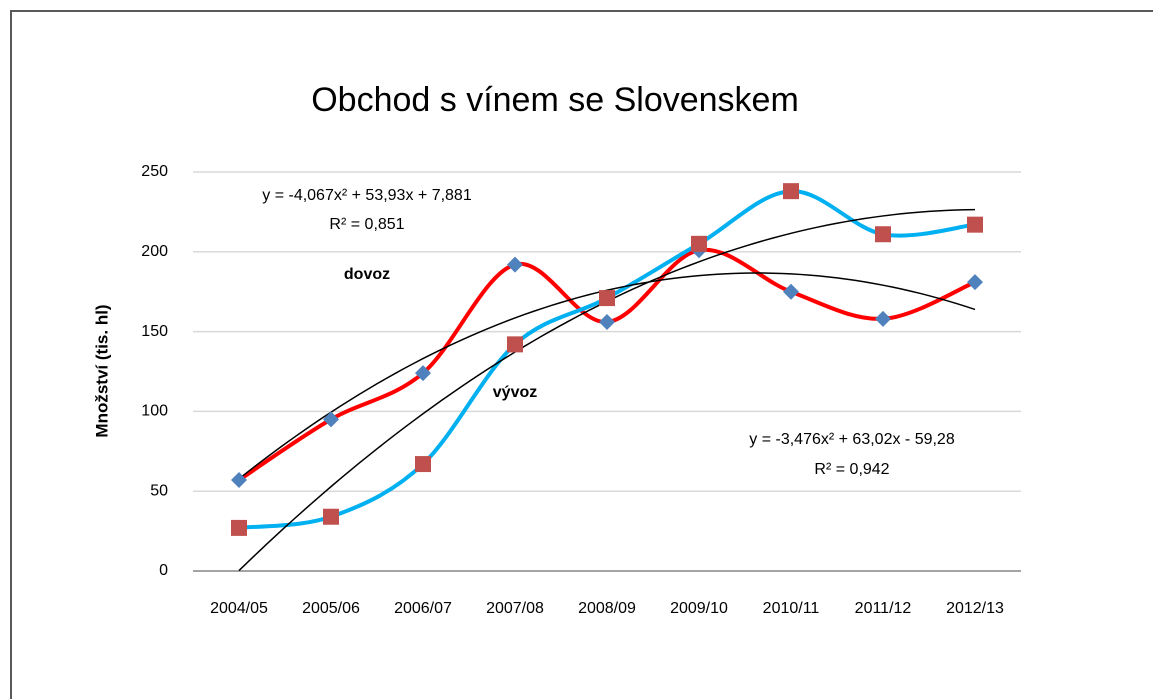 This screenshot has width=1153, height=699. What do you see at coordinates (515, 608) in the screenshot?
I see `x-tick-label: 2007/08` at bounding box center [515, 608].